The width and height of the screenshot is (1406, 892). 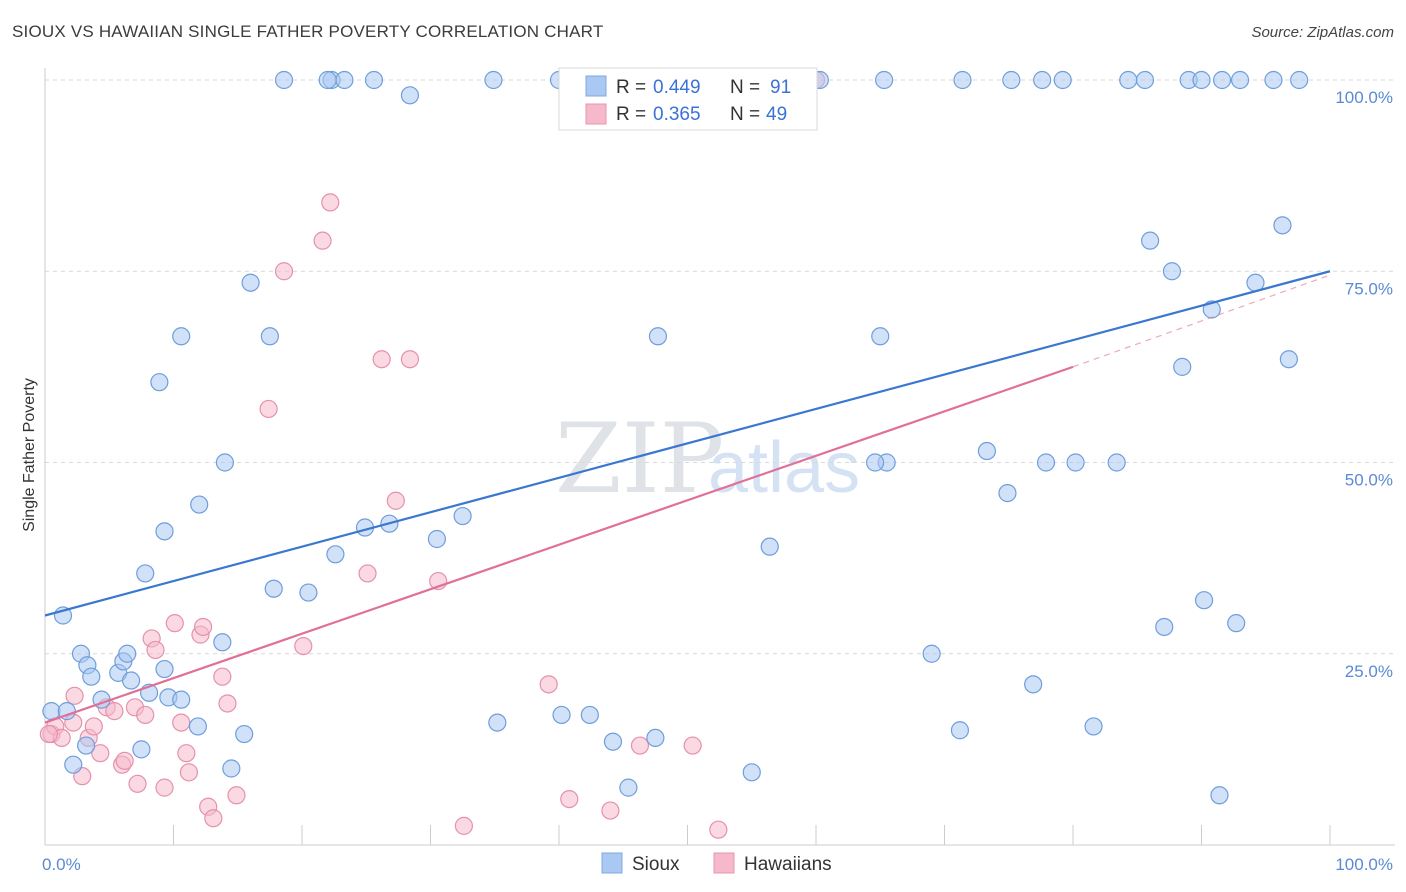 I want to click on legend-r-value-2: 0.365, so click(x=677, y=114).